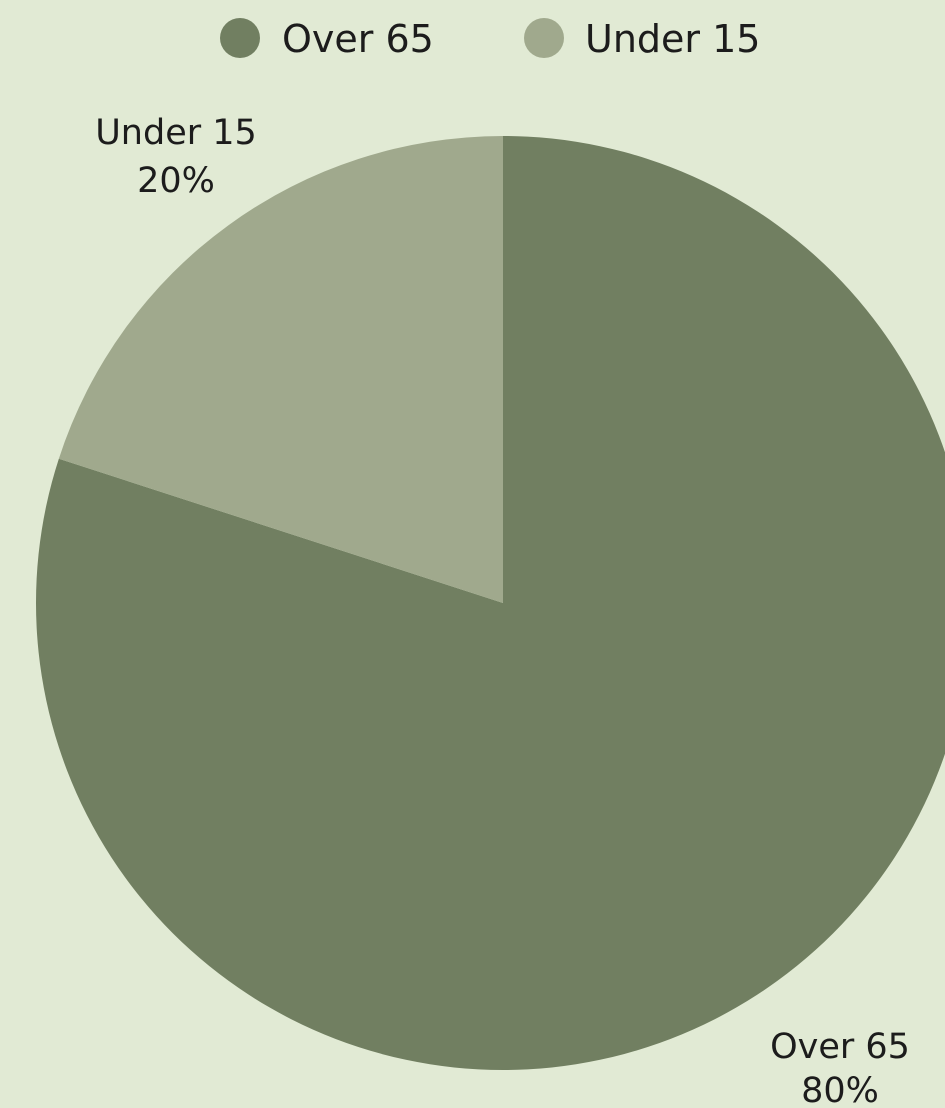 The image size is (945, 1108). I want to click on legend-label-over-65: Over 65, so click(358, 39).